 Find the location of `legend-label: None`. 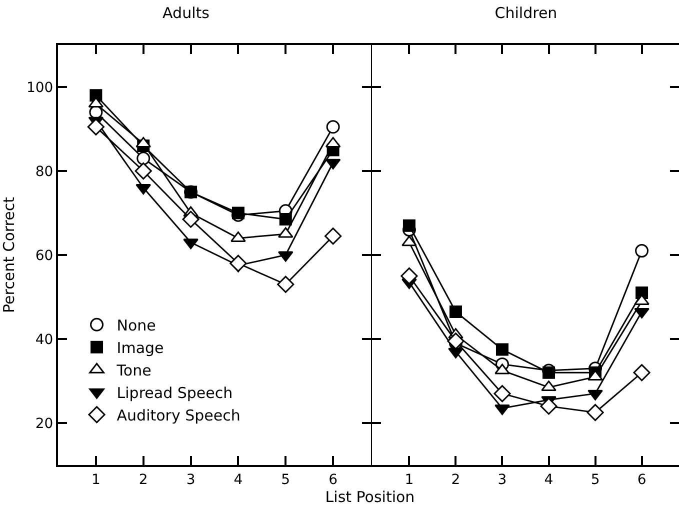

legend-label: None is located at coordinates (136, 325).